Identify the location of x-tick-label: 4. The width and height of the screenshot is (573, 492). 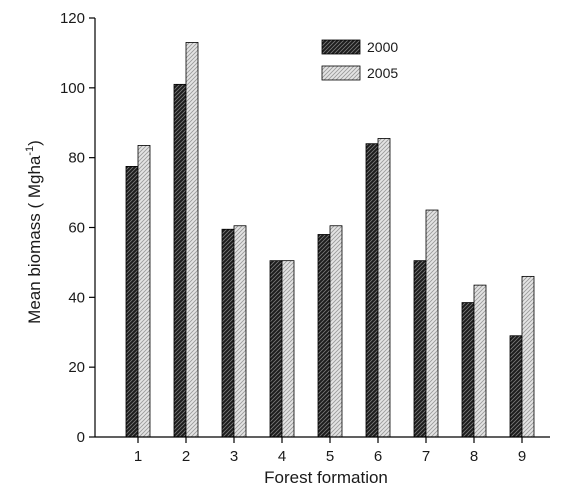
(282, 456).